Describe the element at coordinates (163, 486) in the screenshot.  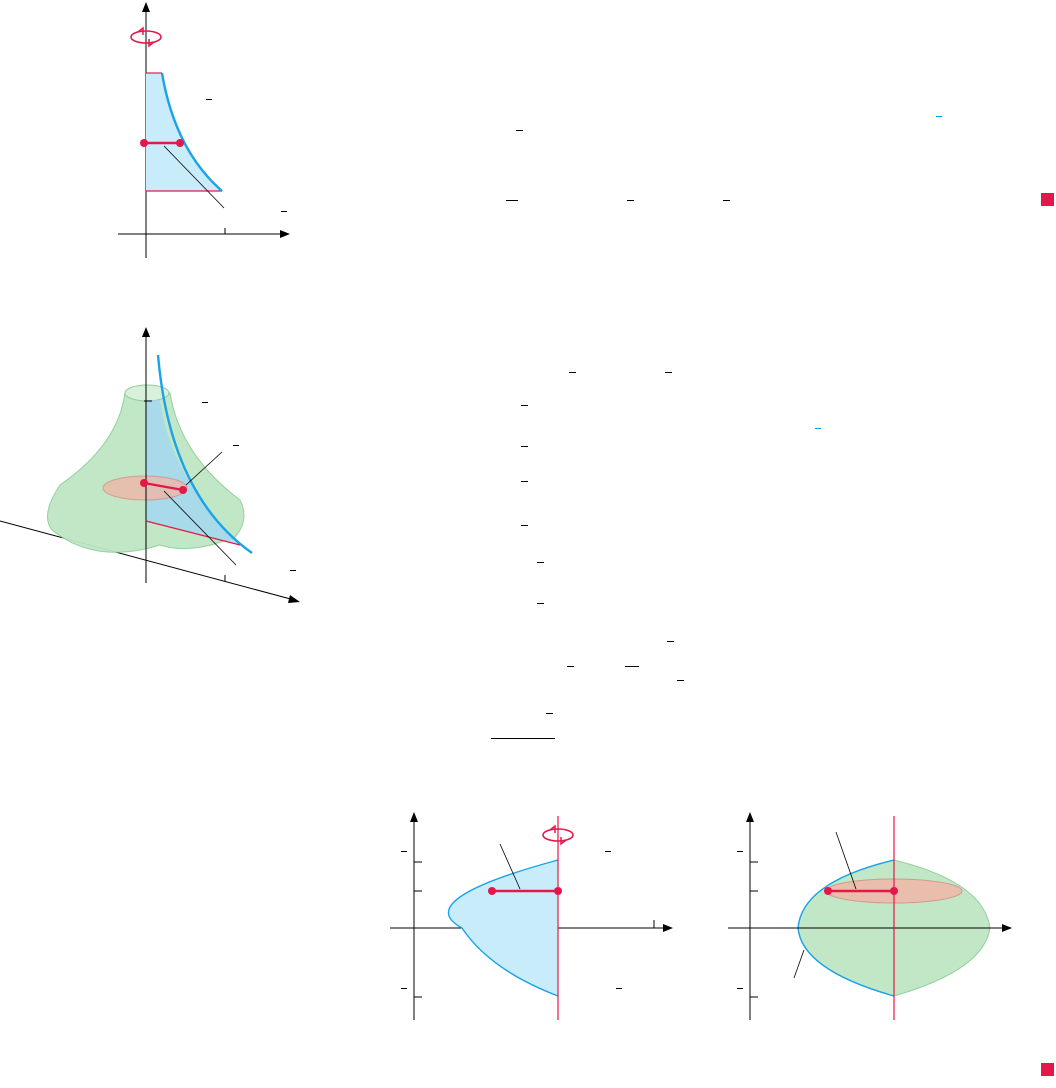
I see `strip` at that location.